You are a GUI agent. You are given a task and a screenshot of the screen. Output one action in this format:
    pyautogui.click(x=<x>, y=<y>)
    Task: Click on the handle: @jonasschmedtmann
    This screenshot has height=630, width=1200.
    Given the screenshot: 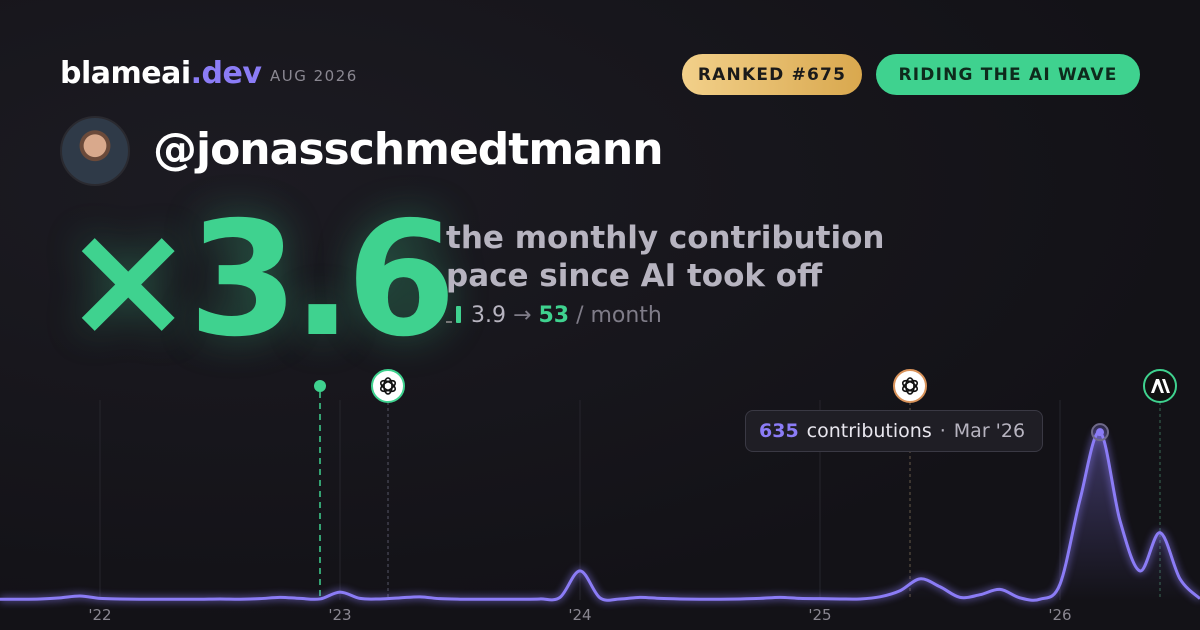 What is the action you would take?
    pyautogui.click(x=408, y=149)
    